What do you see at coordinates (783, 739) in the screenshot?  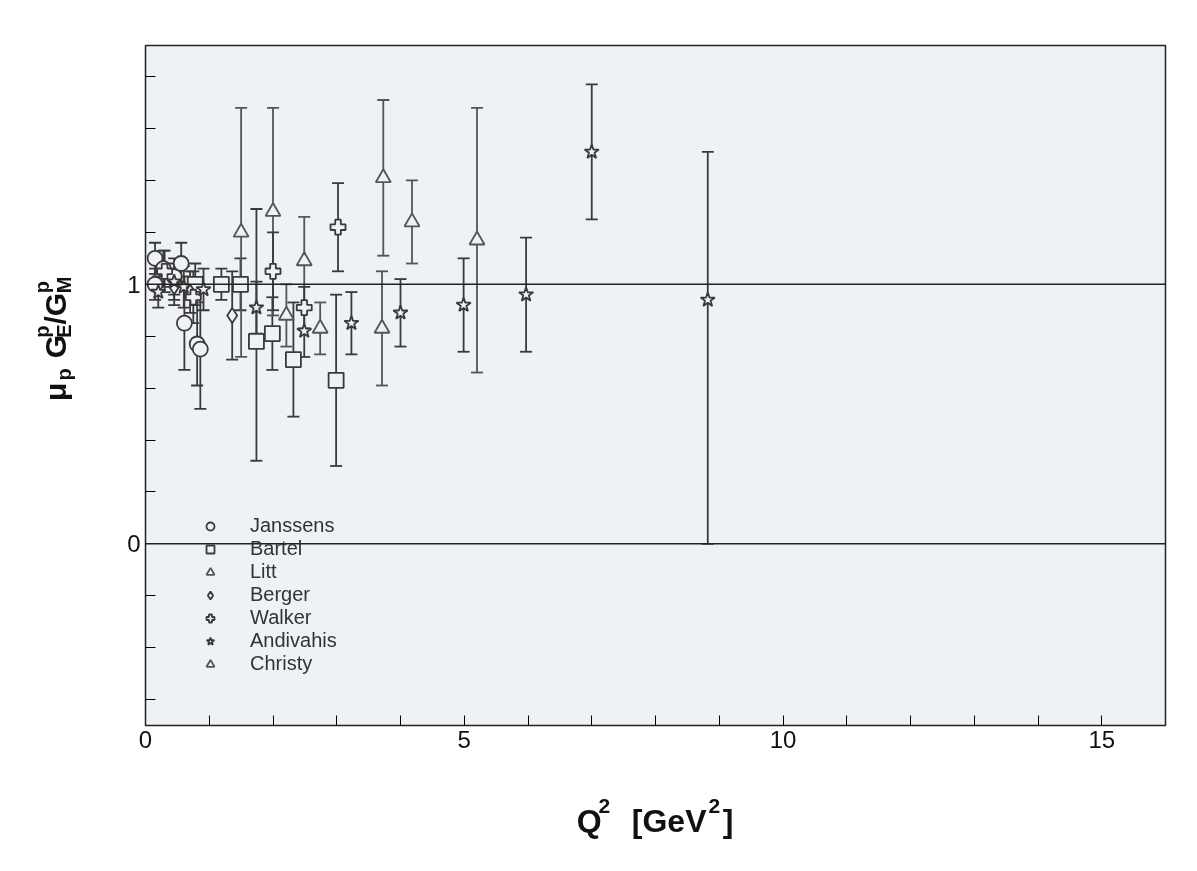 I see `x-tick-label: 10` at bounding box center [783, 739].